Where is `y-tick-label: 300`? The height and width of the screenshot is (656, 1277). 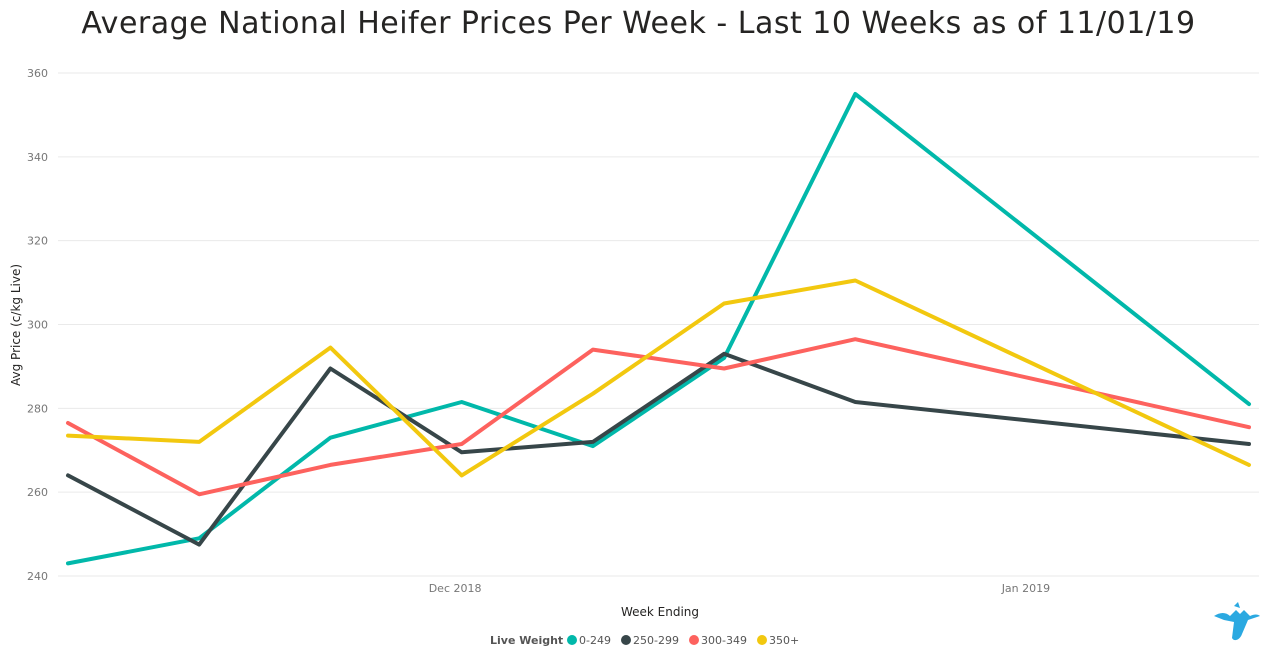
y-tick-label: 300 is located at coordinates (37, 325).